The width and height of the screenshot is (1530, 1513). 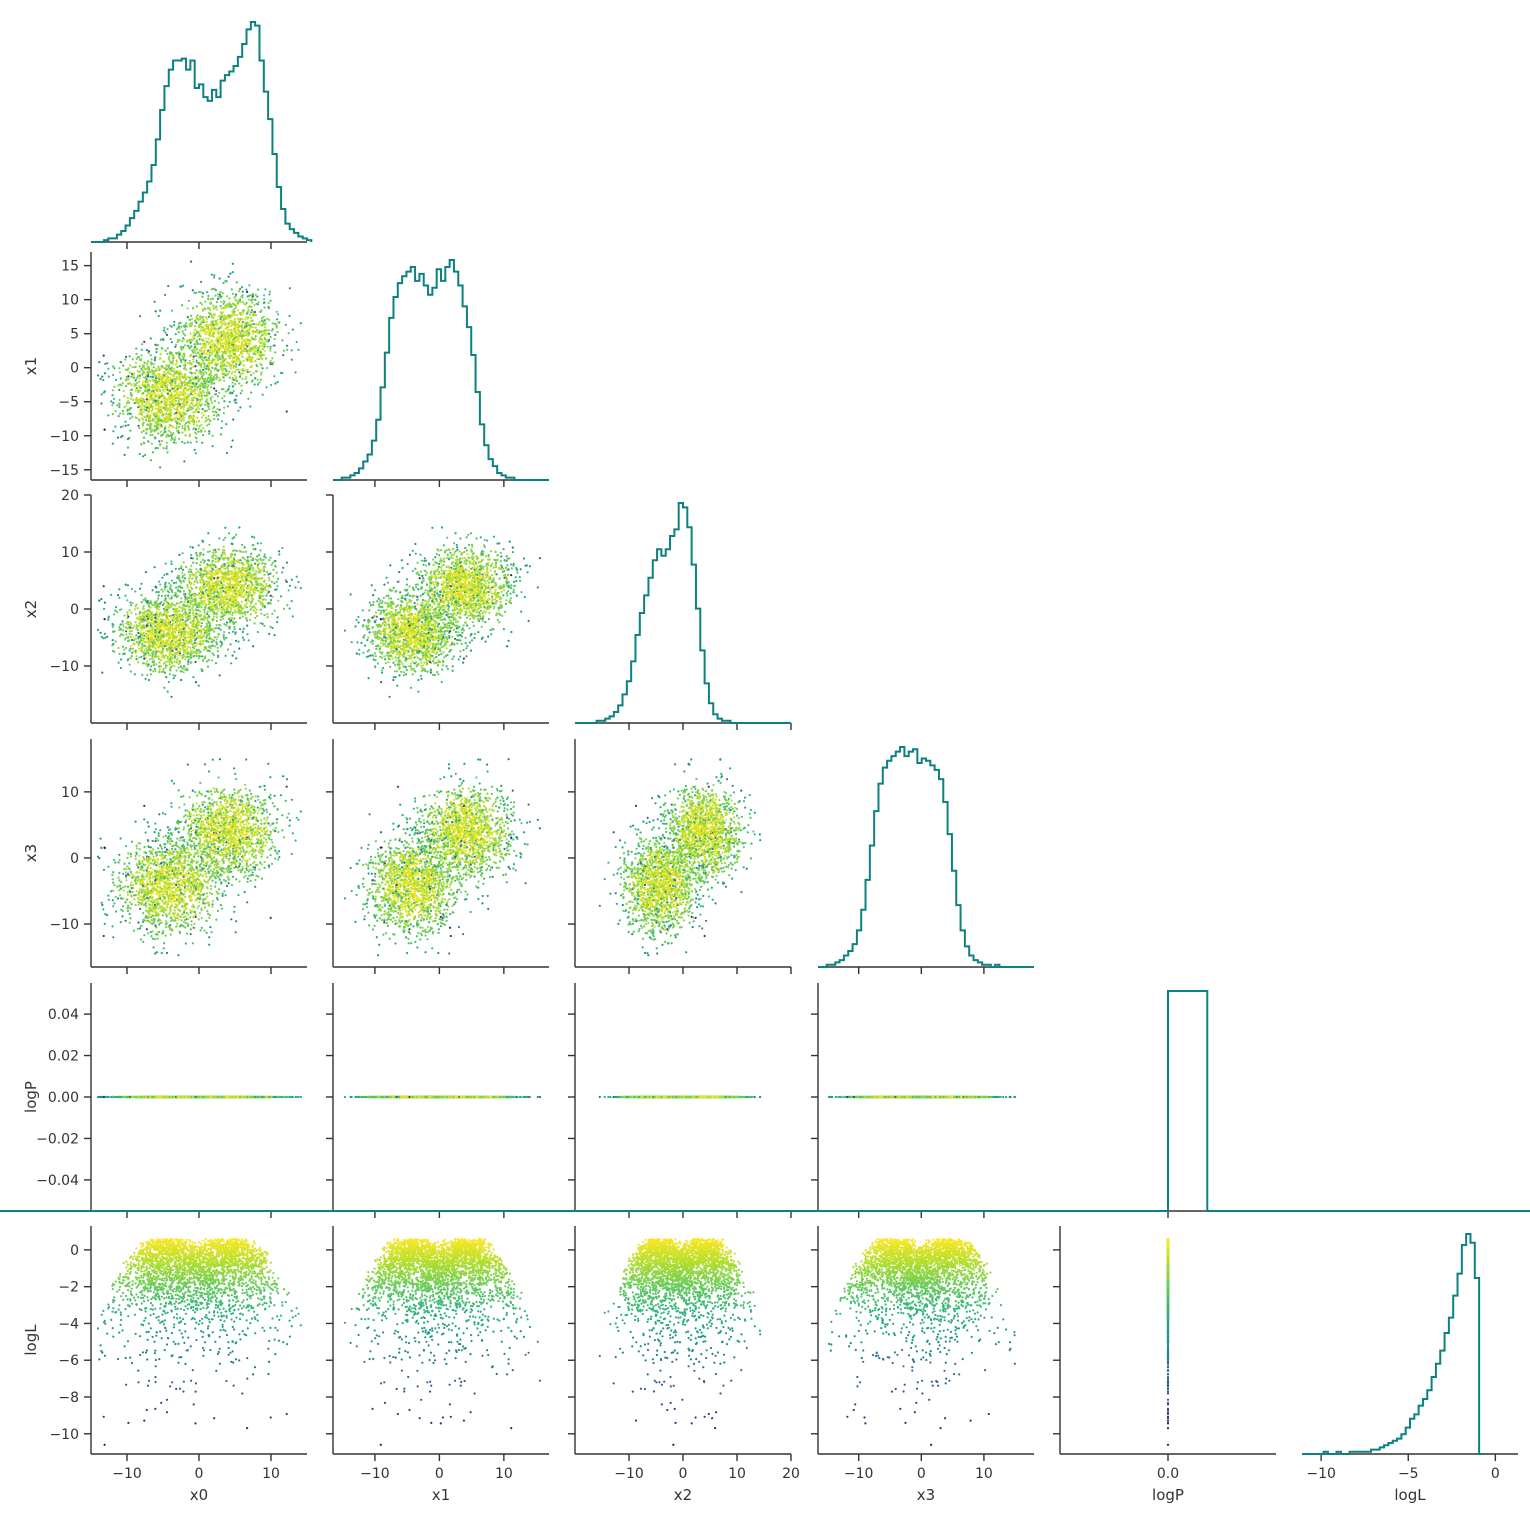 What do you see at coordinates (64, 667) in the screenshot?
I see `y-tick-label: −10` at bounding box center [64, 667].